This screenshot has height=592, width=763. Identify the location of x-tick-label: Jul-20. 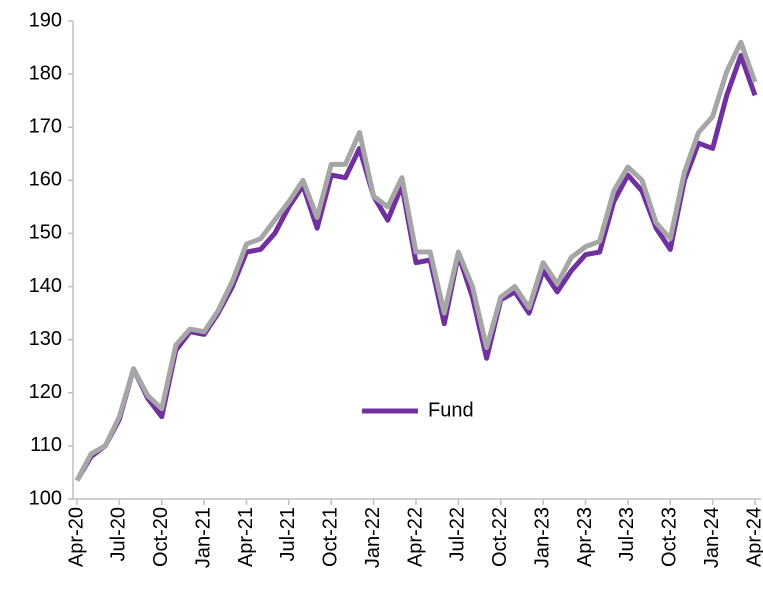
(119, 534).